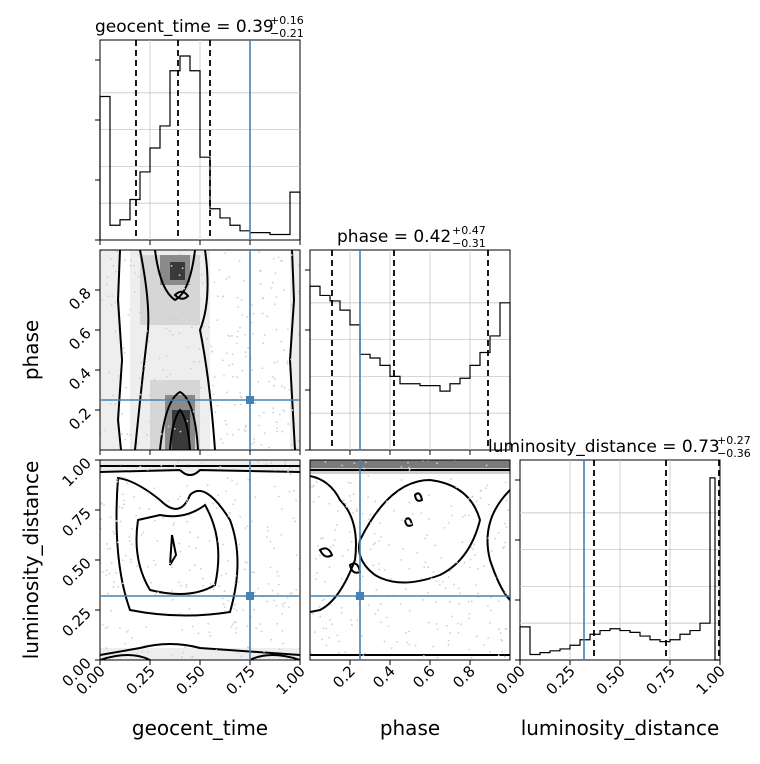 This screenshot has height=764, width=760. I want to click on histogram-geocent_time, so click(200, 147).